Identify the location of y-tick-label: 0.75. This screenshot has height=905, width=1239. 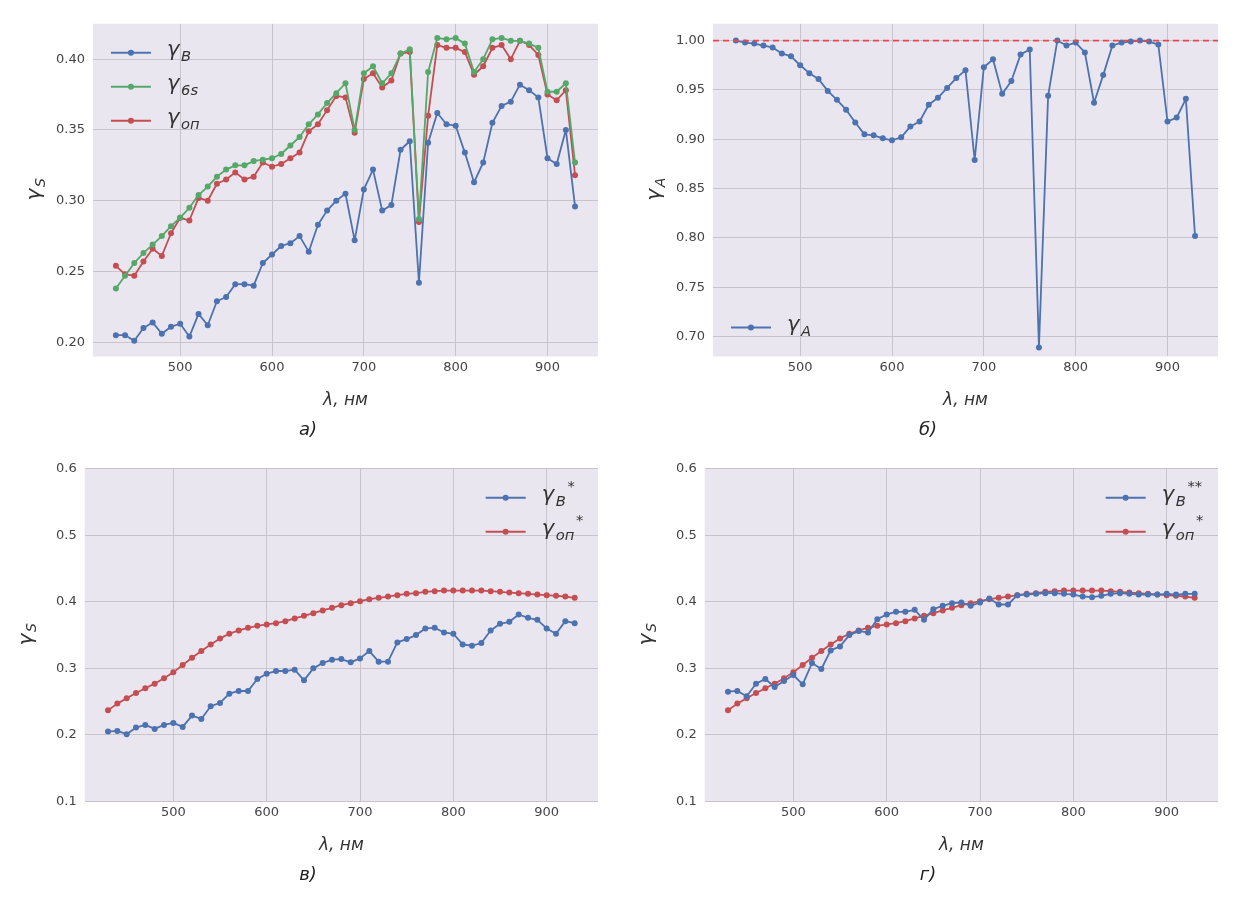
(690, 286).